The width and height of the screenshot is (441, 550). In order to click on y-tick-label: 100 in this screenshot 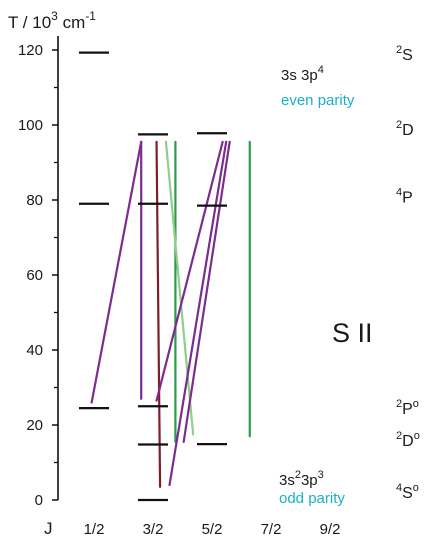, I will do `click(30, 125)`.